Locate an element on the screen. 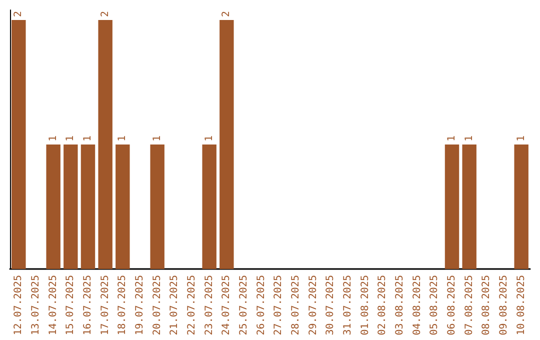 This screenshot has height=340, width=540. x-tick-label: 19.07.2025 is located at coordinates (140, 305).